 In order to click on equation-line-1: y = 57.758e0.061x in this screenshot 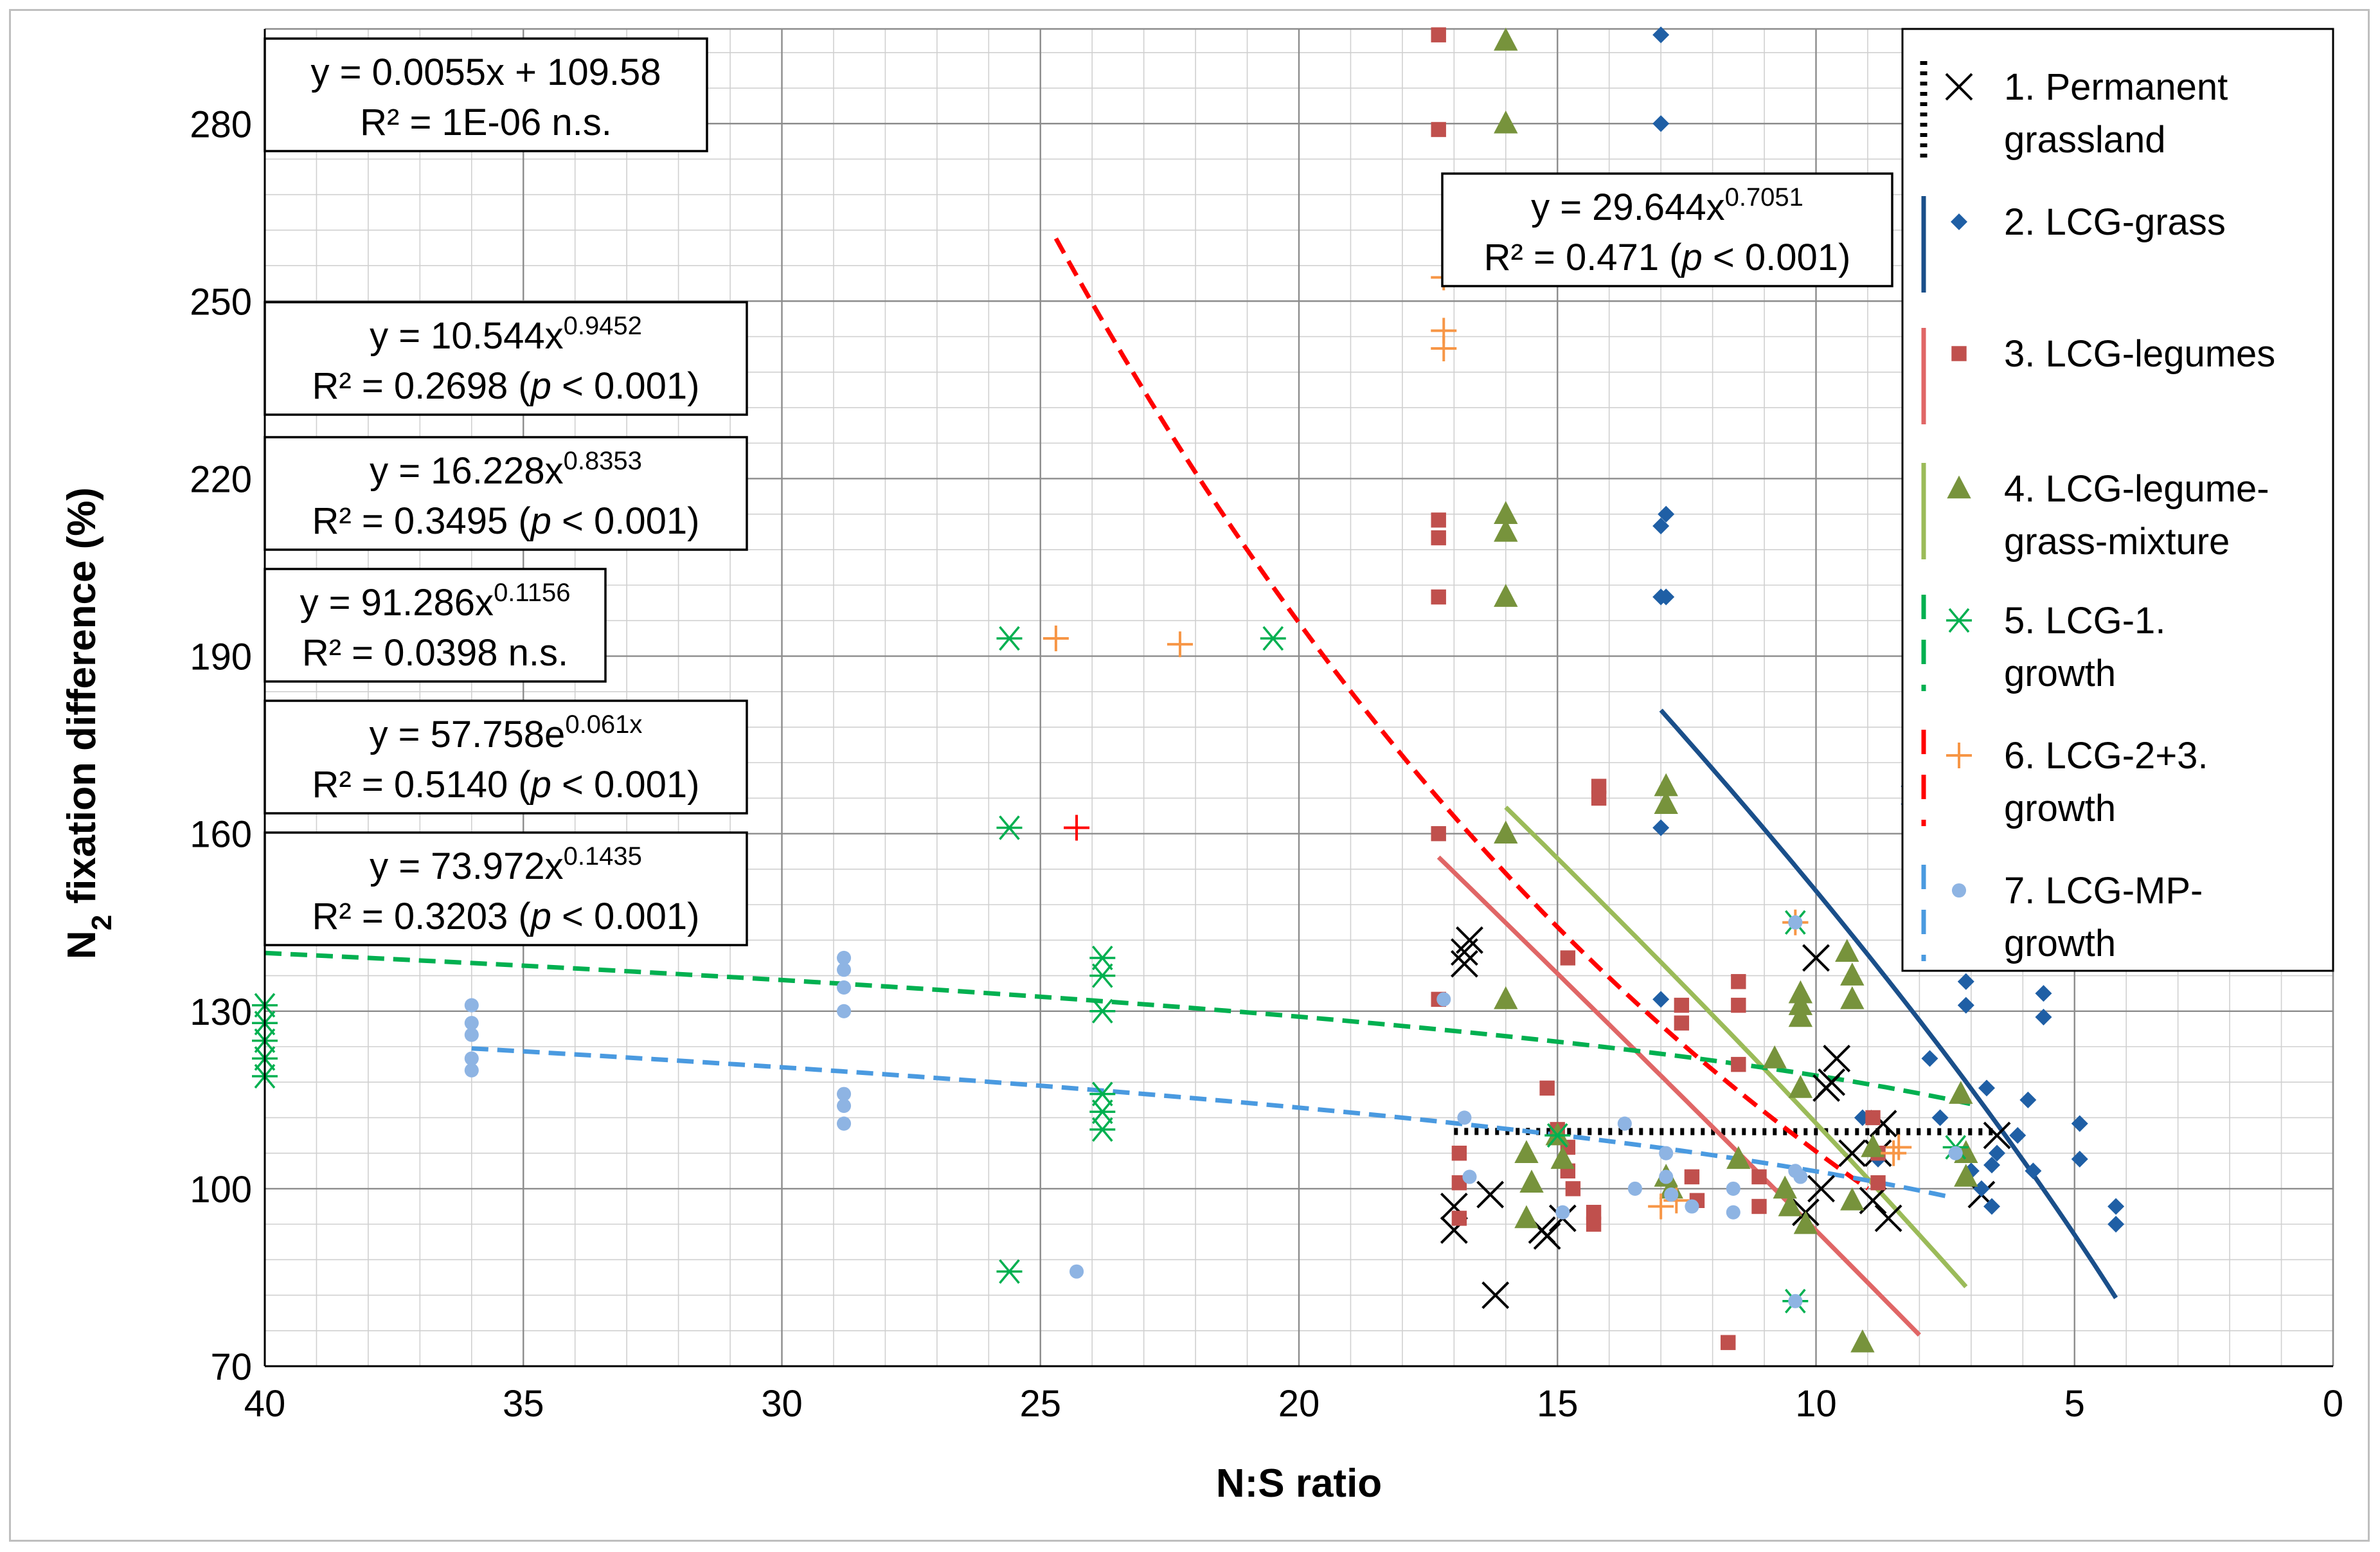, I will do `click(507, 732)`.